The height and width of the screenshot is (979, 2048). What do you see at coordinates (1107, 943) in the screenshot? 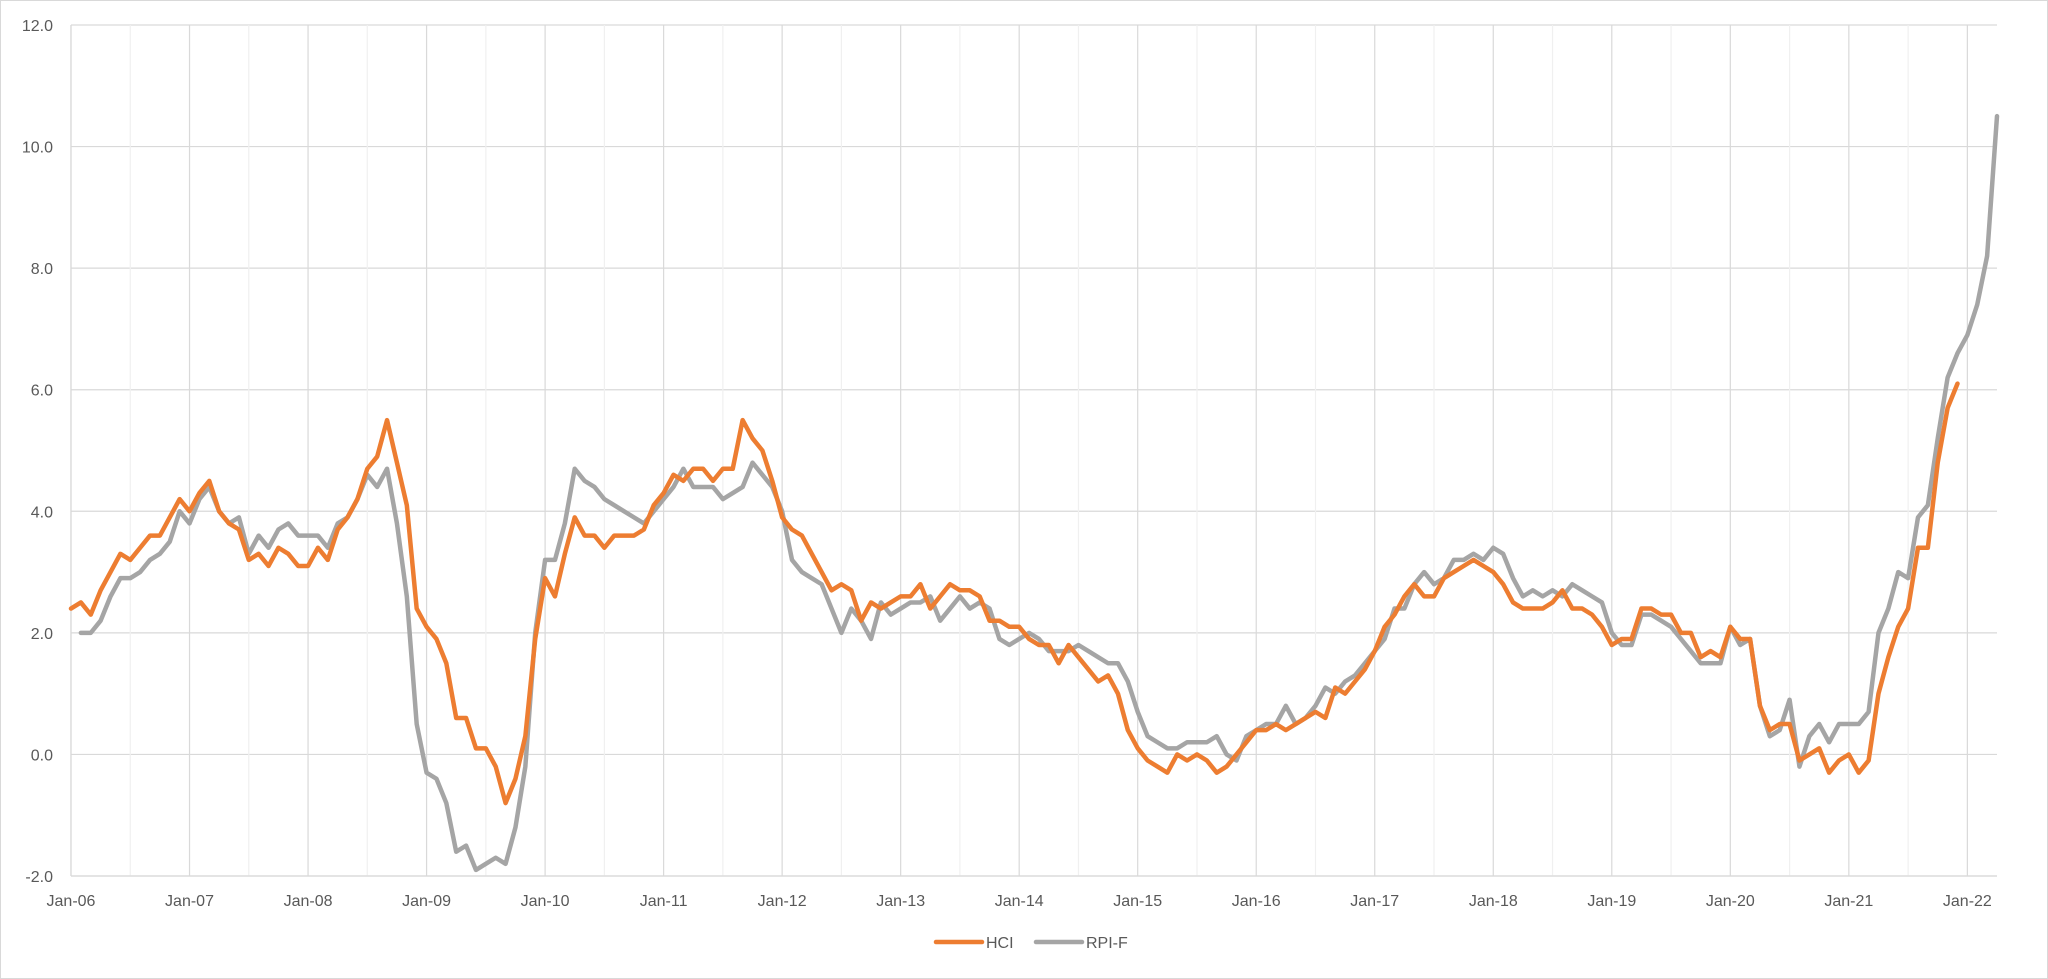
I see `legend-label: RPI-F` at bounding box center [1107, 943].